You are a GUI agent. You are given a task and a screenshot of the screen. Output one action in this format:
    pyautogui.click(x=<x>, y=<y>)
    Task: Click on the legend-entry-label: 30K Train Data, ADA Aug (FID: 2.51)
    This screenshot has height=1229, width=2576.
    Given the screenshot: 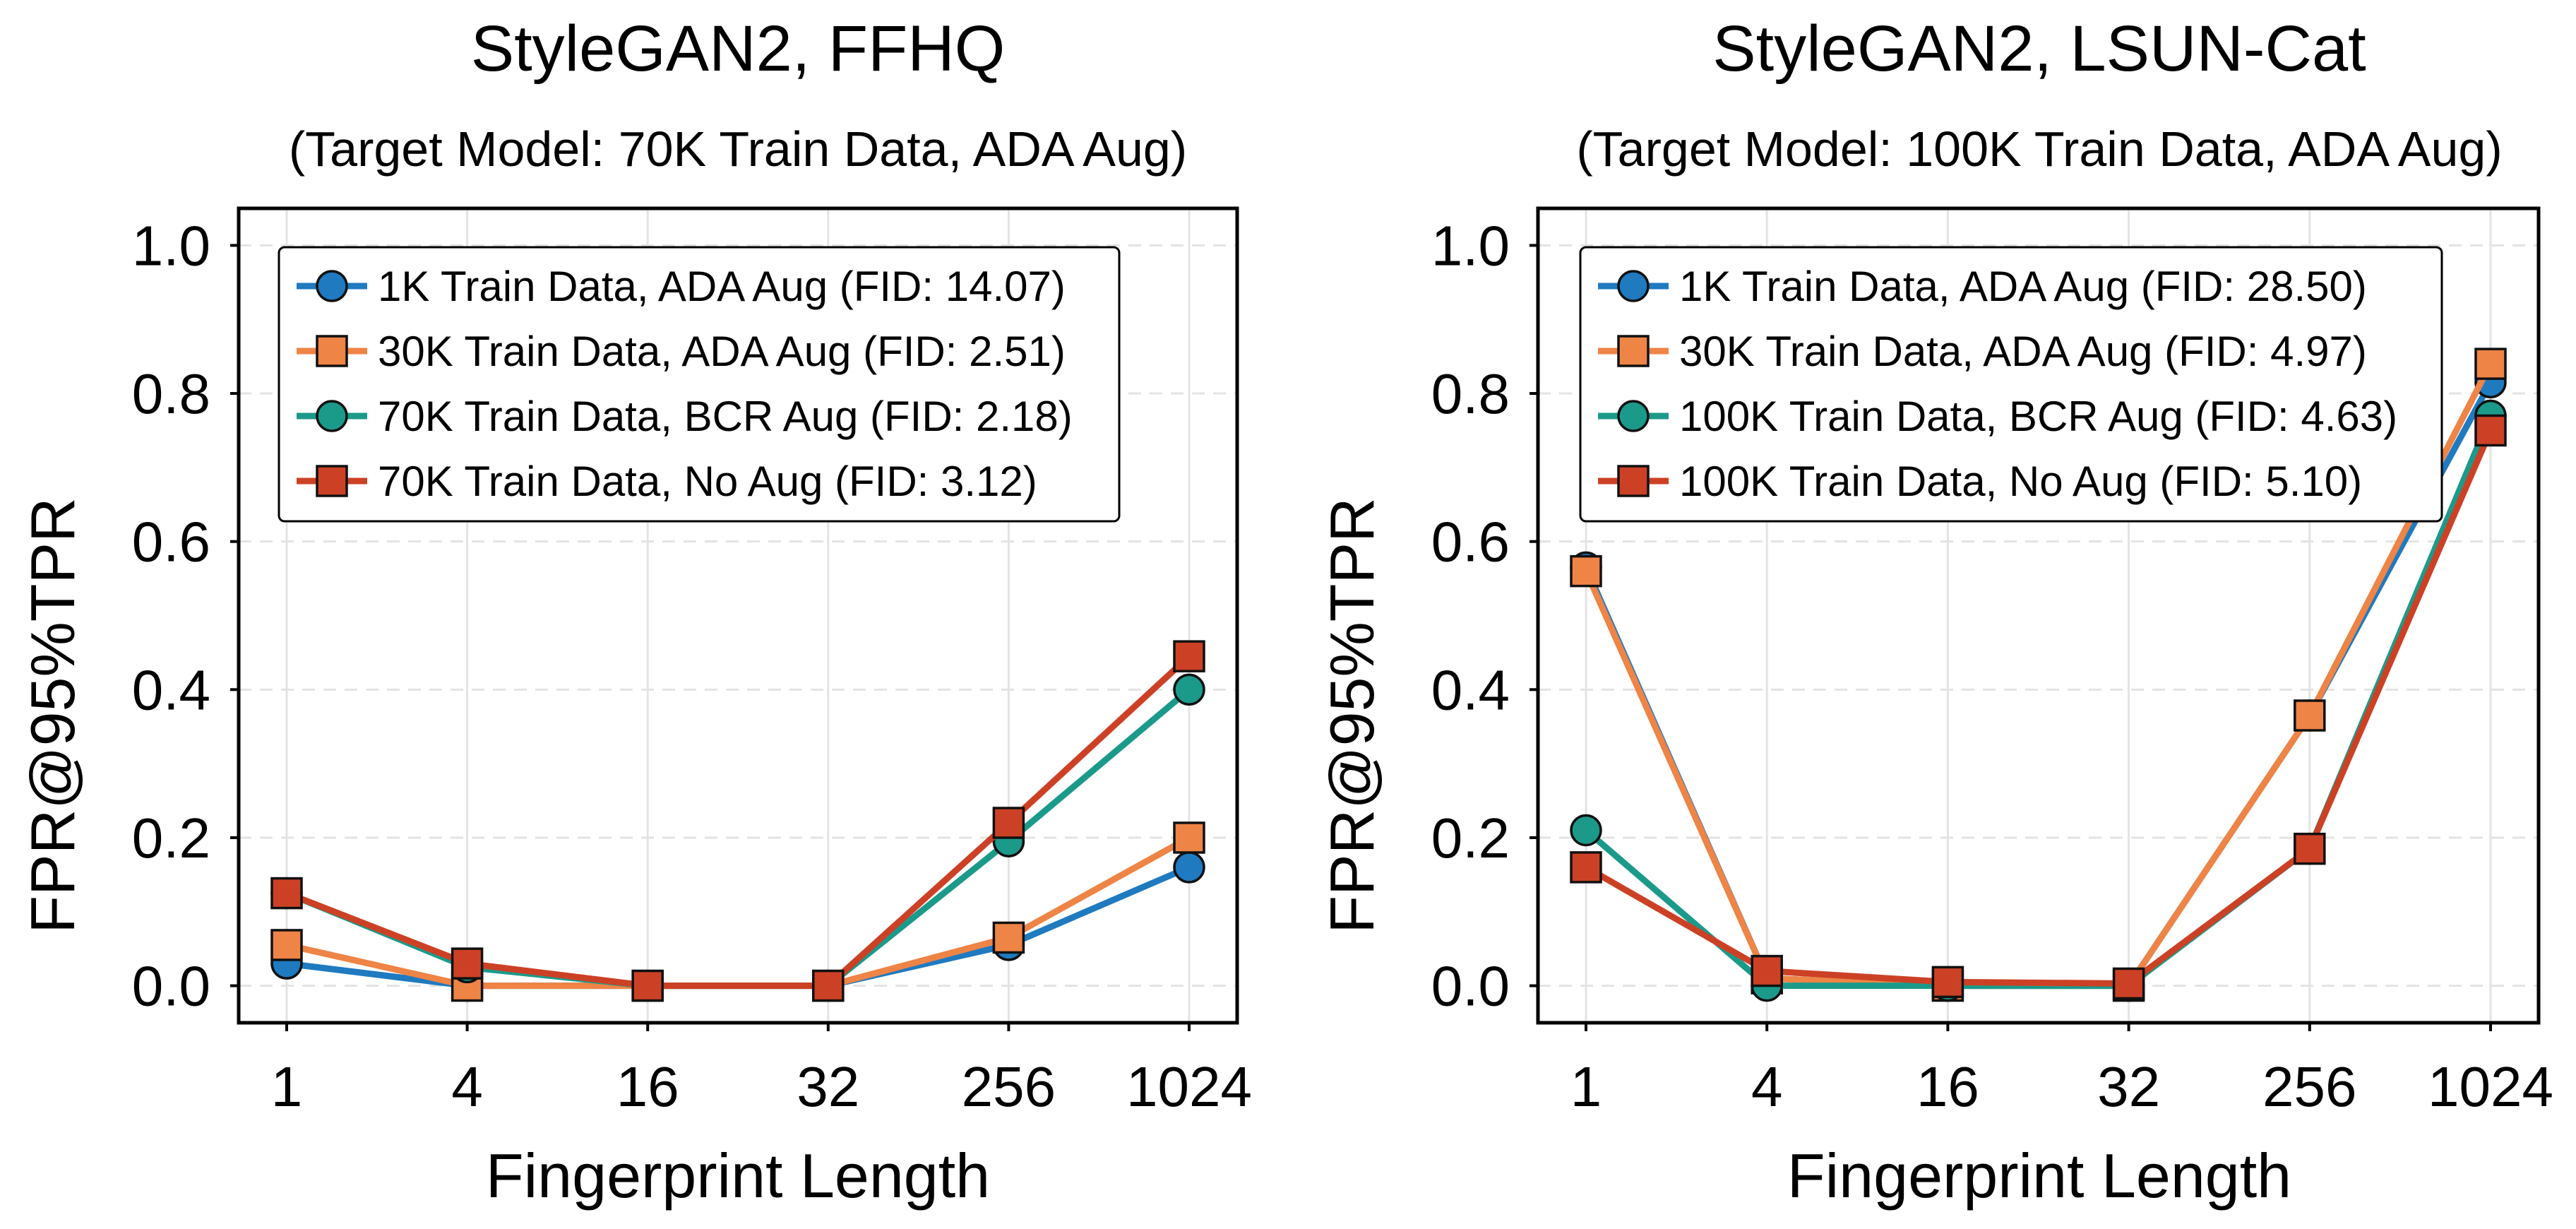 What is the action you would take?
    pyautogui.click(x=722, y=351)
    